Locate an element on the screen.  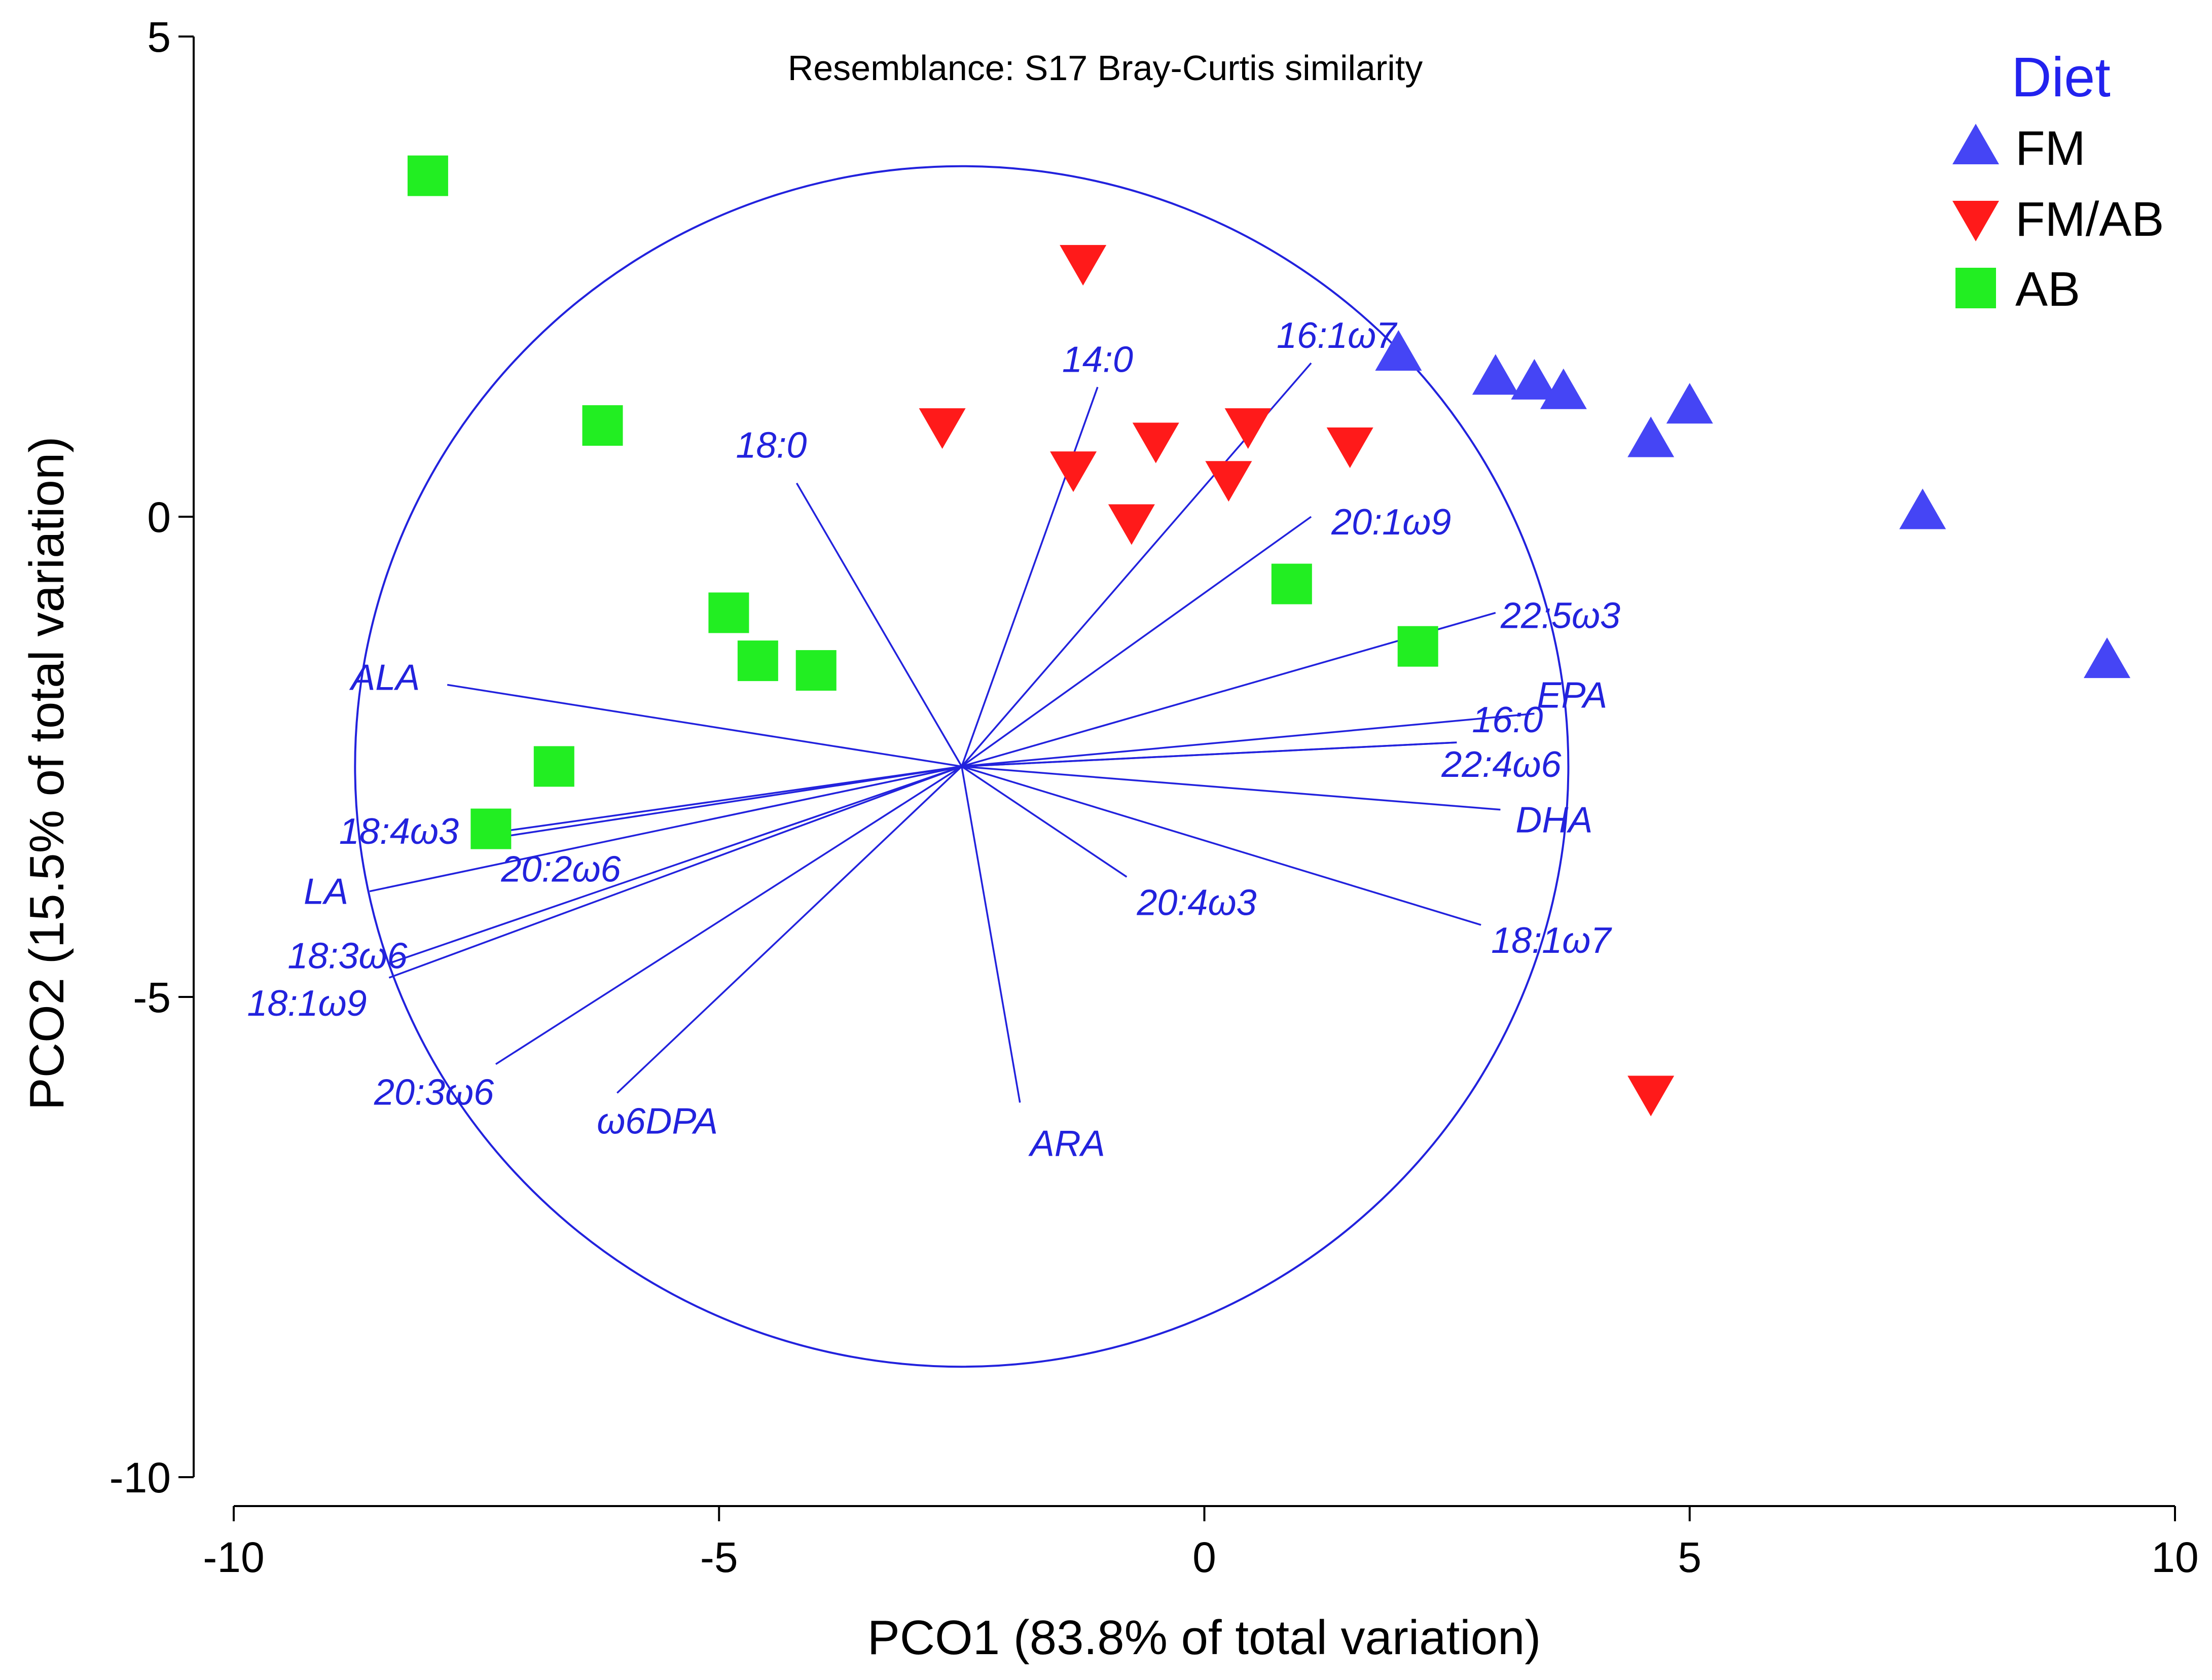
series-fm is located at coordinates (1752, 504).